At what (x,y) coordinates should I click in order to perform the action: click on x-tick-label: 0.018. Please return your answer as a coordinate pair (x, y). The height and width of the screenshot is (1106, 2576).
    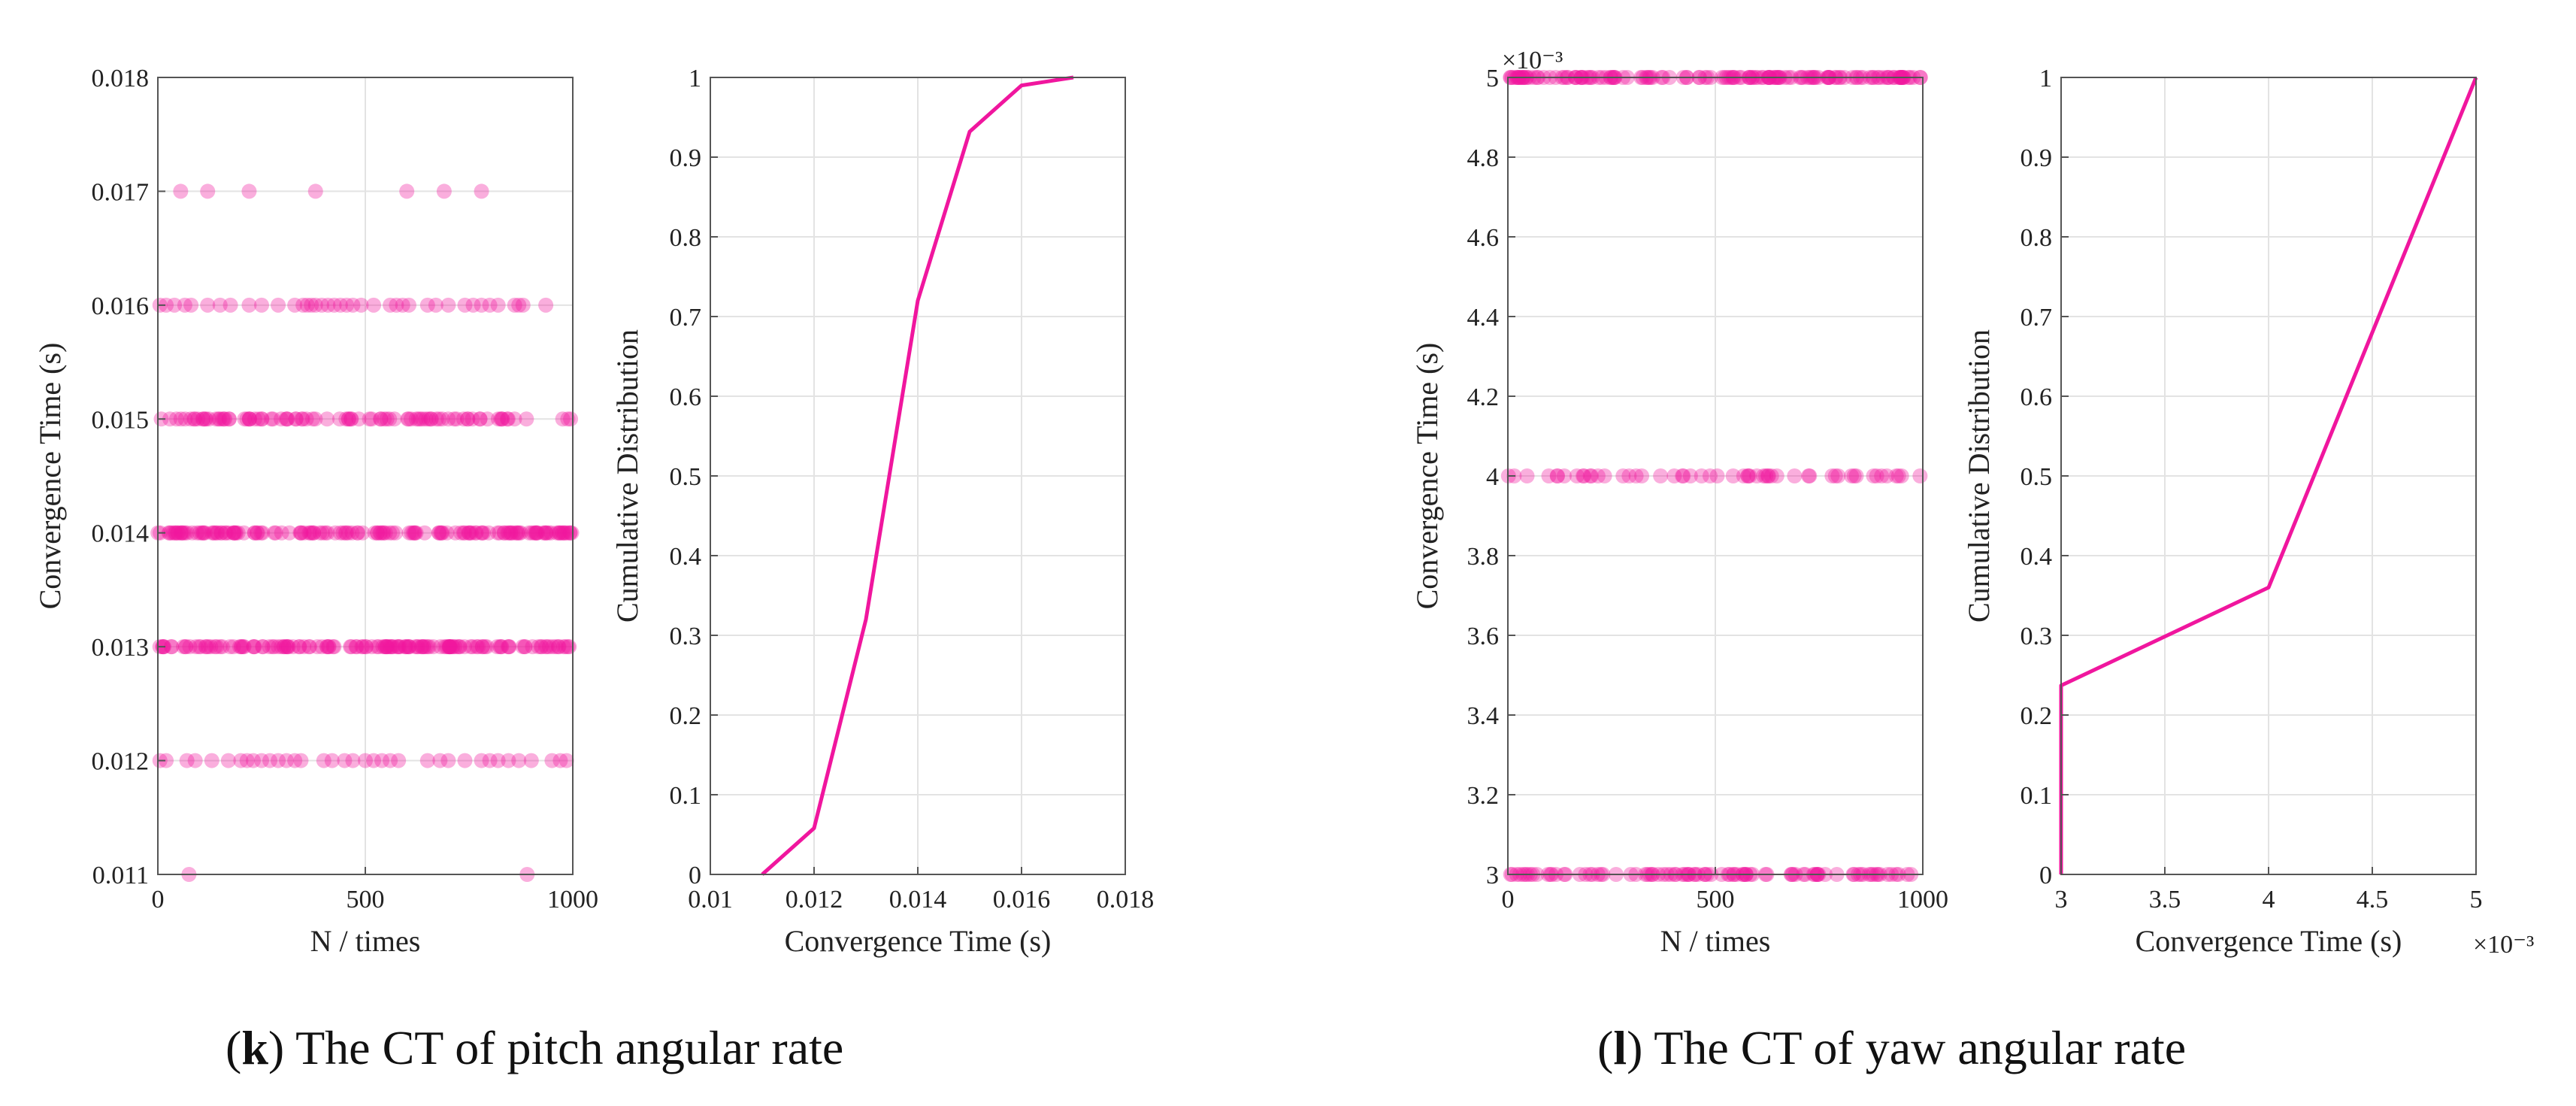
    Looking at the image, I should click on (1126, 900).